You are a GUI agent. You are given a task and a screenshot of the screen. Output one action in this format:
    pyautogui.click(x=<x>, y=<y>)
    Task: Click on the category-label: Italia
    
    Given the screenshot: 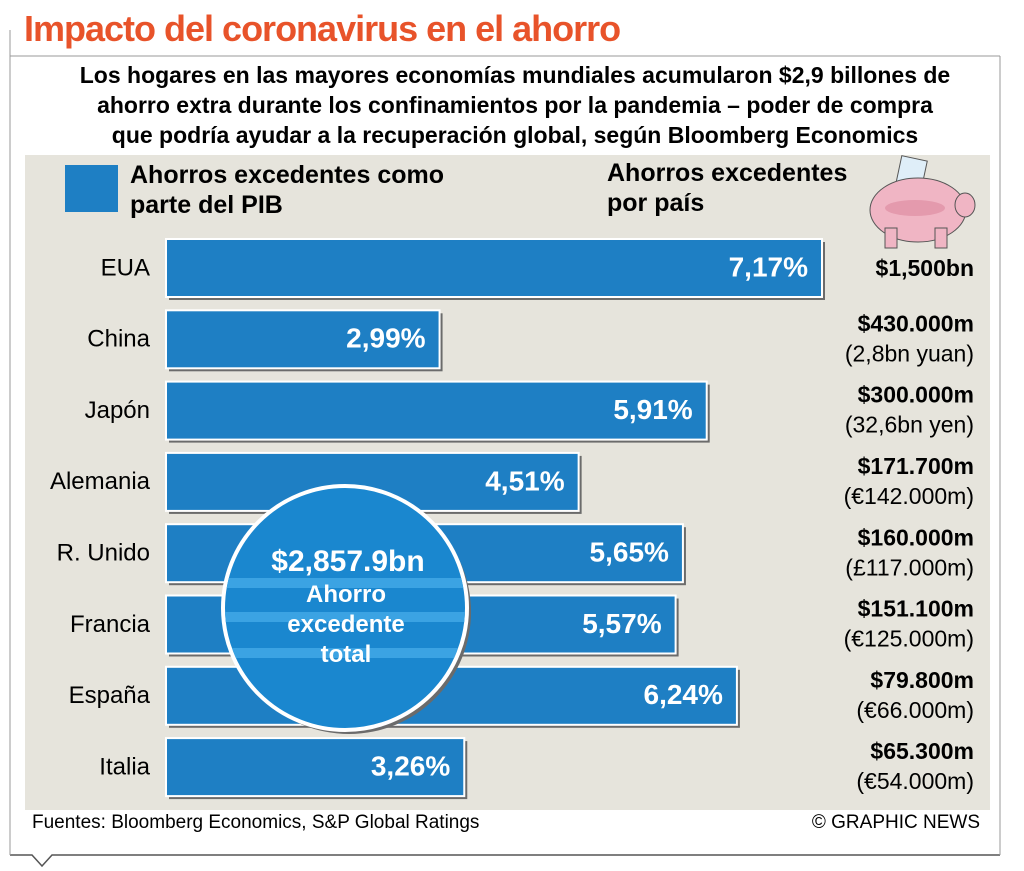 What is the action you would take?
    pyautogui.click(x=124, y=766)
    